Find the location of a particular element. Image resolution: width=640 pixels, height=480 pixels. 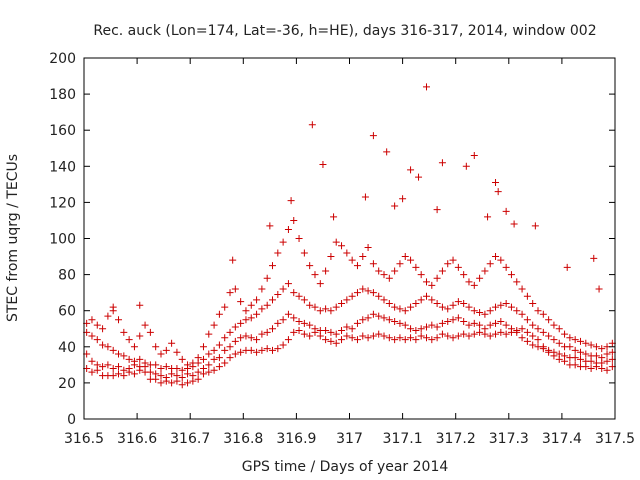

y-tick-label: 60 is located at coordinates (67, 312).